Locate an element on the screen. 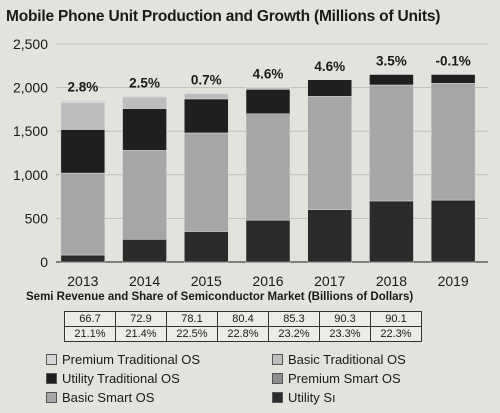  revenue-row: 66.7 72.9 78.1 80.4 85.3 90.3 90.1 is located at coordinates (243, 319).